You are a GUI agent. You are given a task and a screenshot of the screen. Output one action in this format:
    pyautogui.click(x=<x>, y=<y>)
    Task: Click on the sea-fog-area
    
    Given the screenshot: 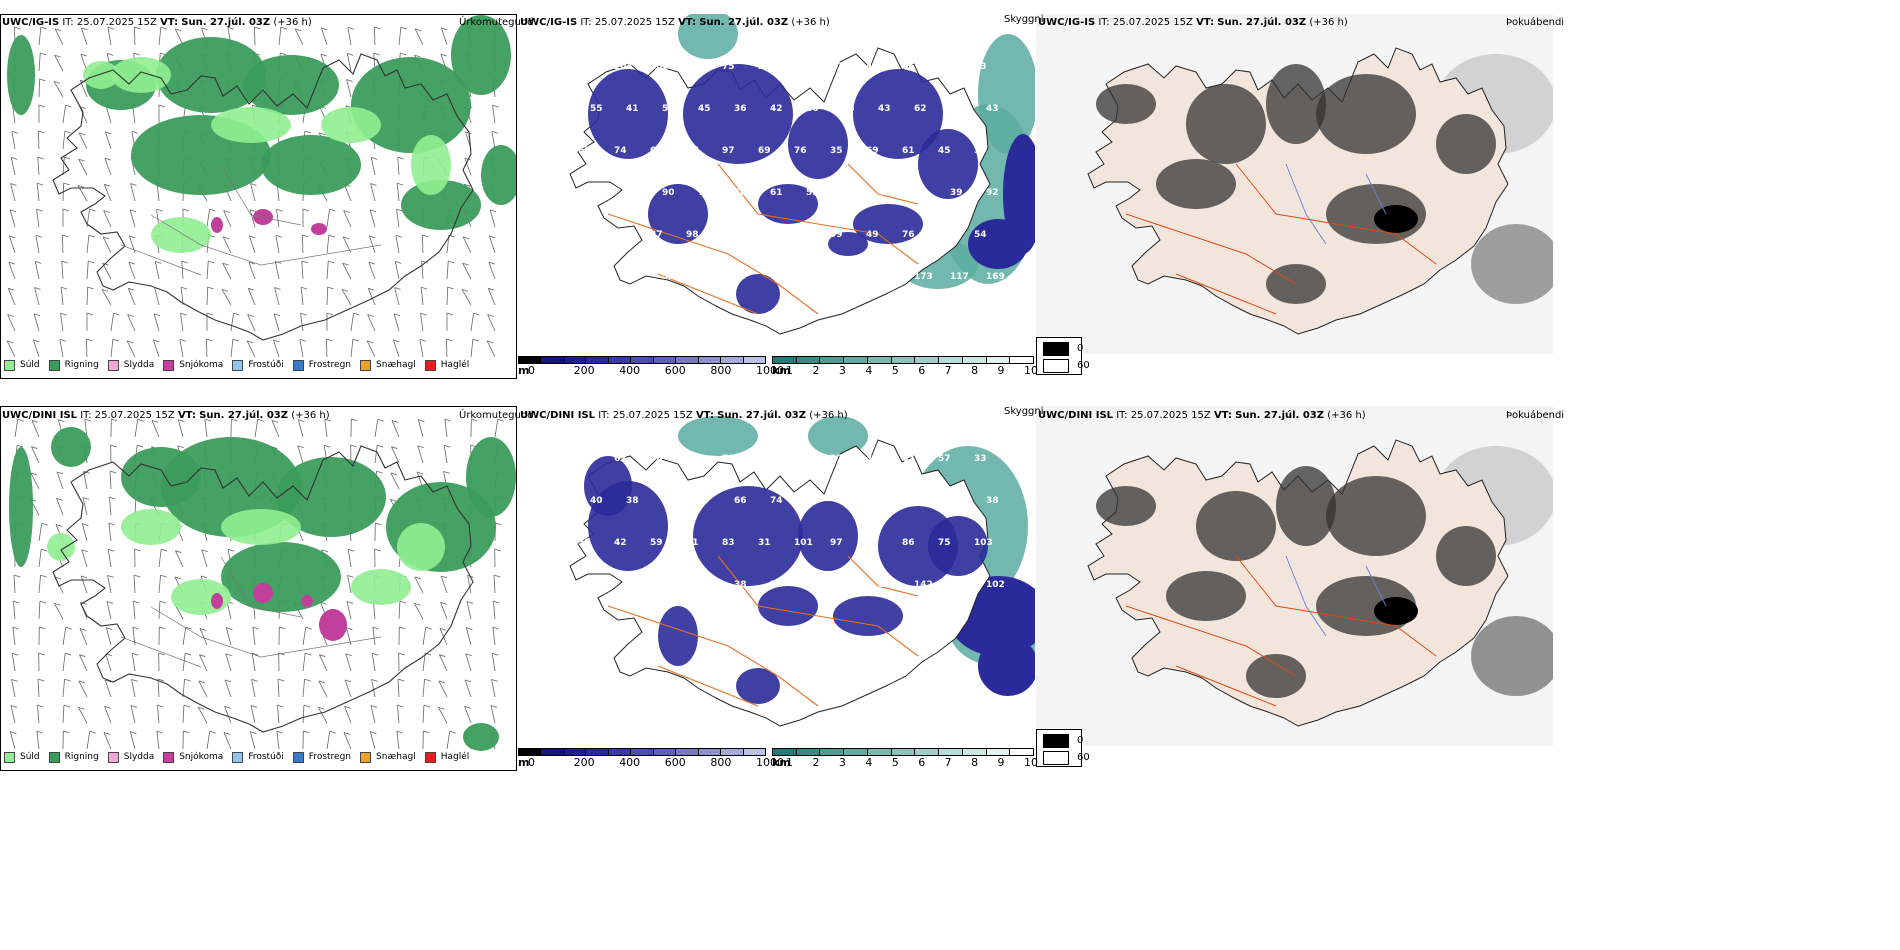 What is the action you would take?
    pyautogui.click(x=838, y=436)
    